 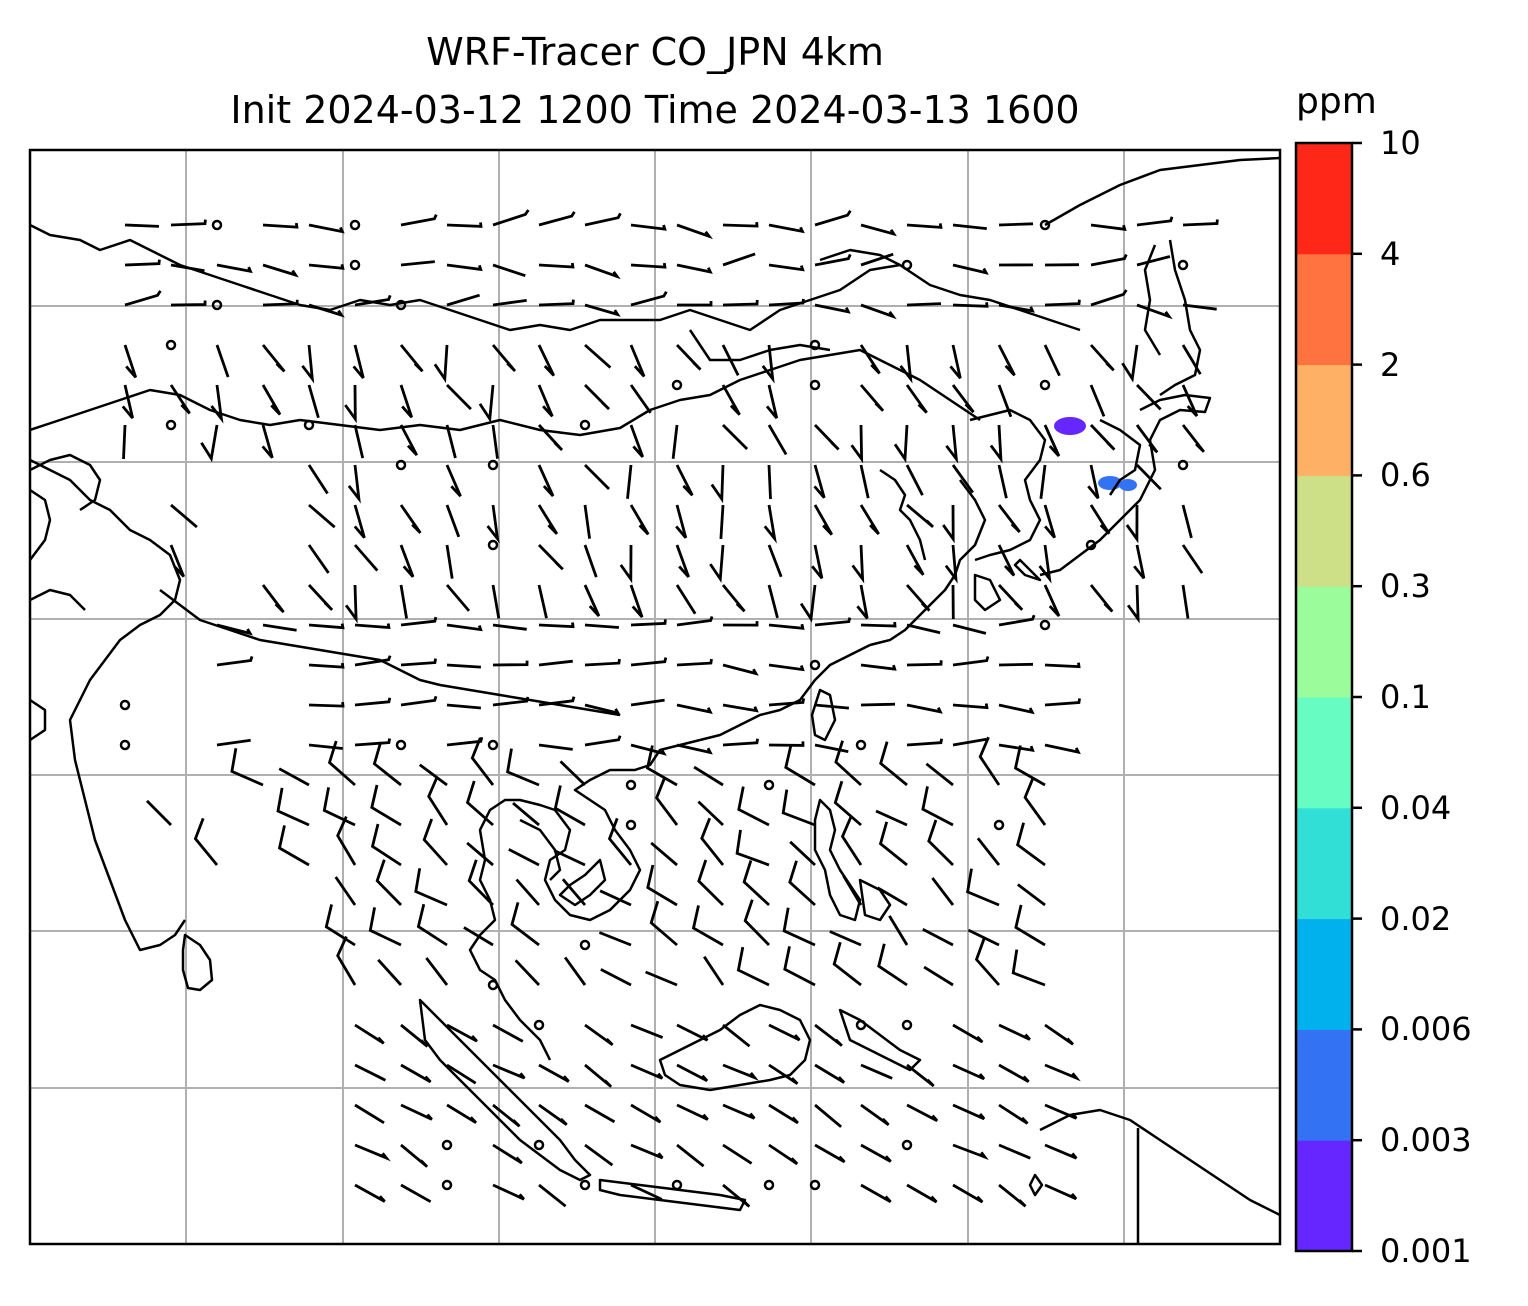 I want to click on tracer-concentration-layer, so click(x=1095, y=454).